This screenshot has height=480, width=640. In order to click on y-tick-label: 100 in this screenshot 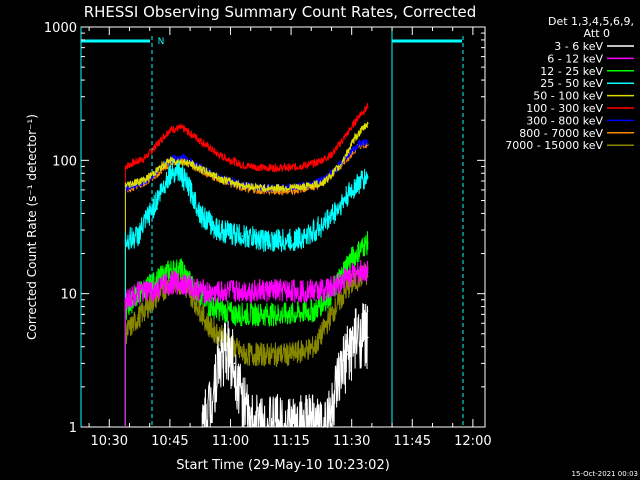, I will do `click(64, 161)`.